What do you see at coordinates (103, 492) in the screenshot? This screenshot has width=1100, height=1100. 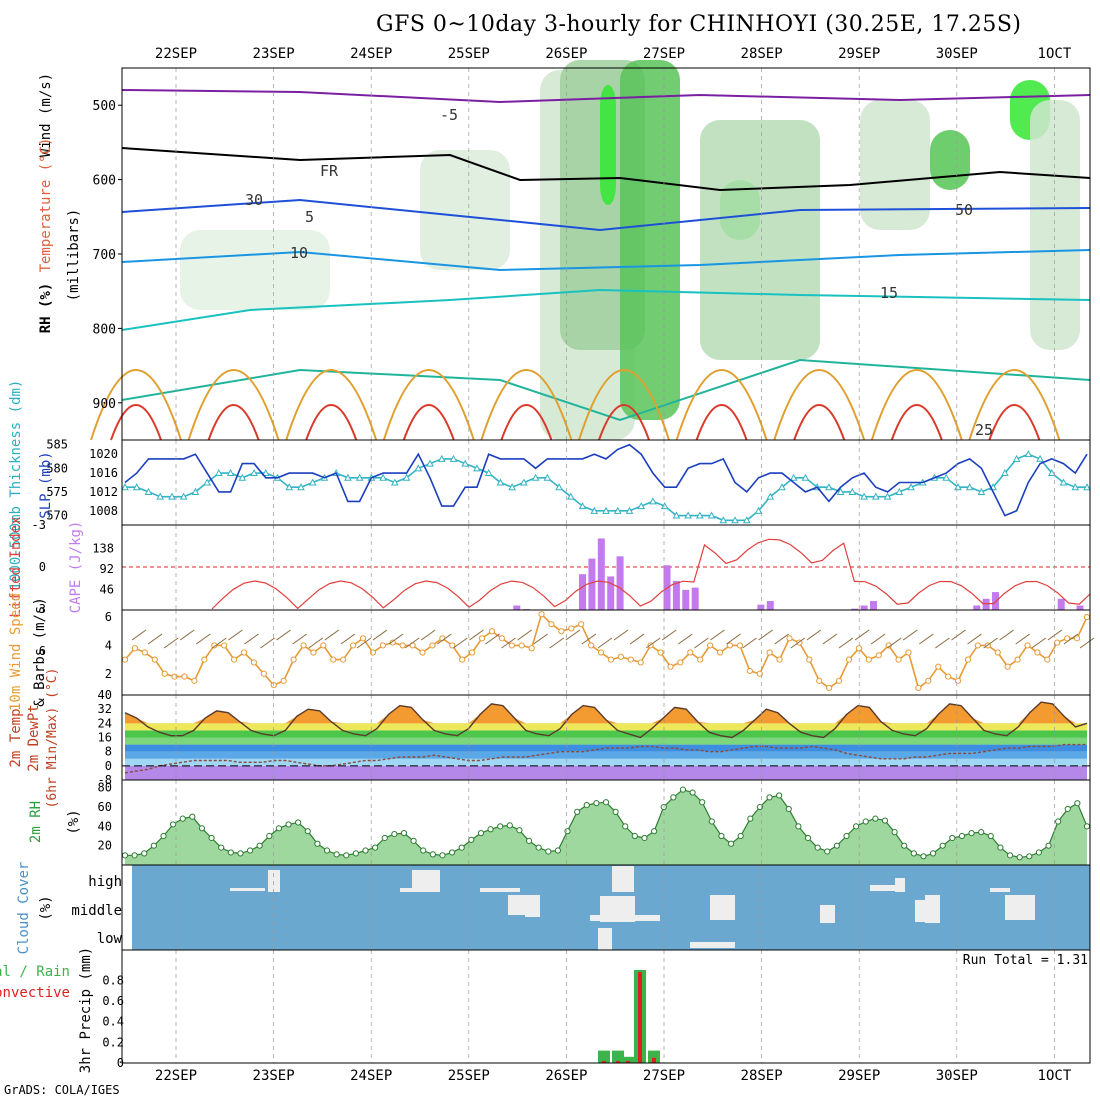 I see `slp-tick-1: 1012` at bounding box center [103, 492].